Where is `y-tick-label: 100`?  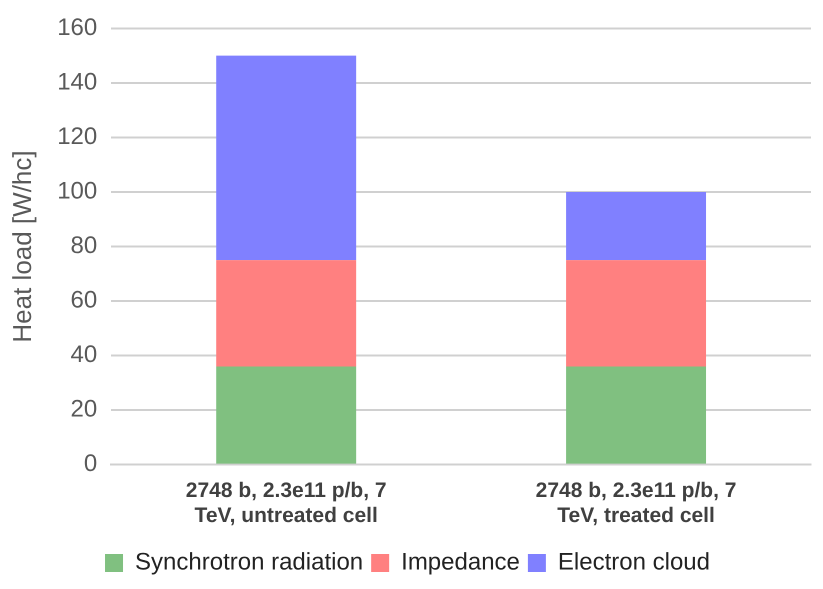 y-tick-label: 100 is located at coordinates (77, 191).